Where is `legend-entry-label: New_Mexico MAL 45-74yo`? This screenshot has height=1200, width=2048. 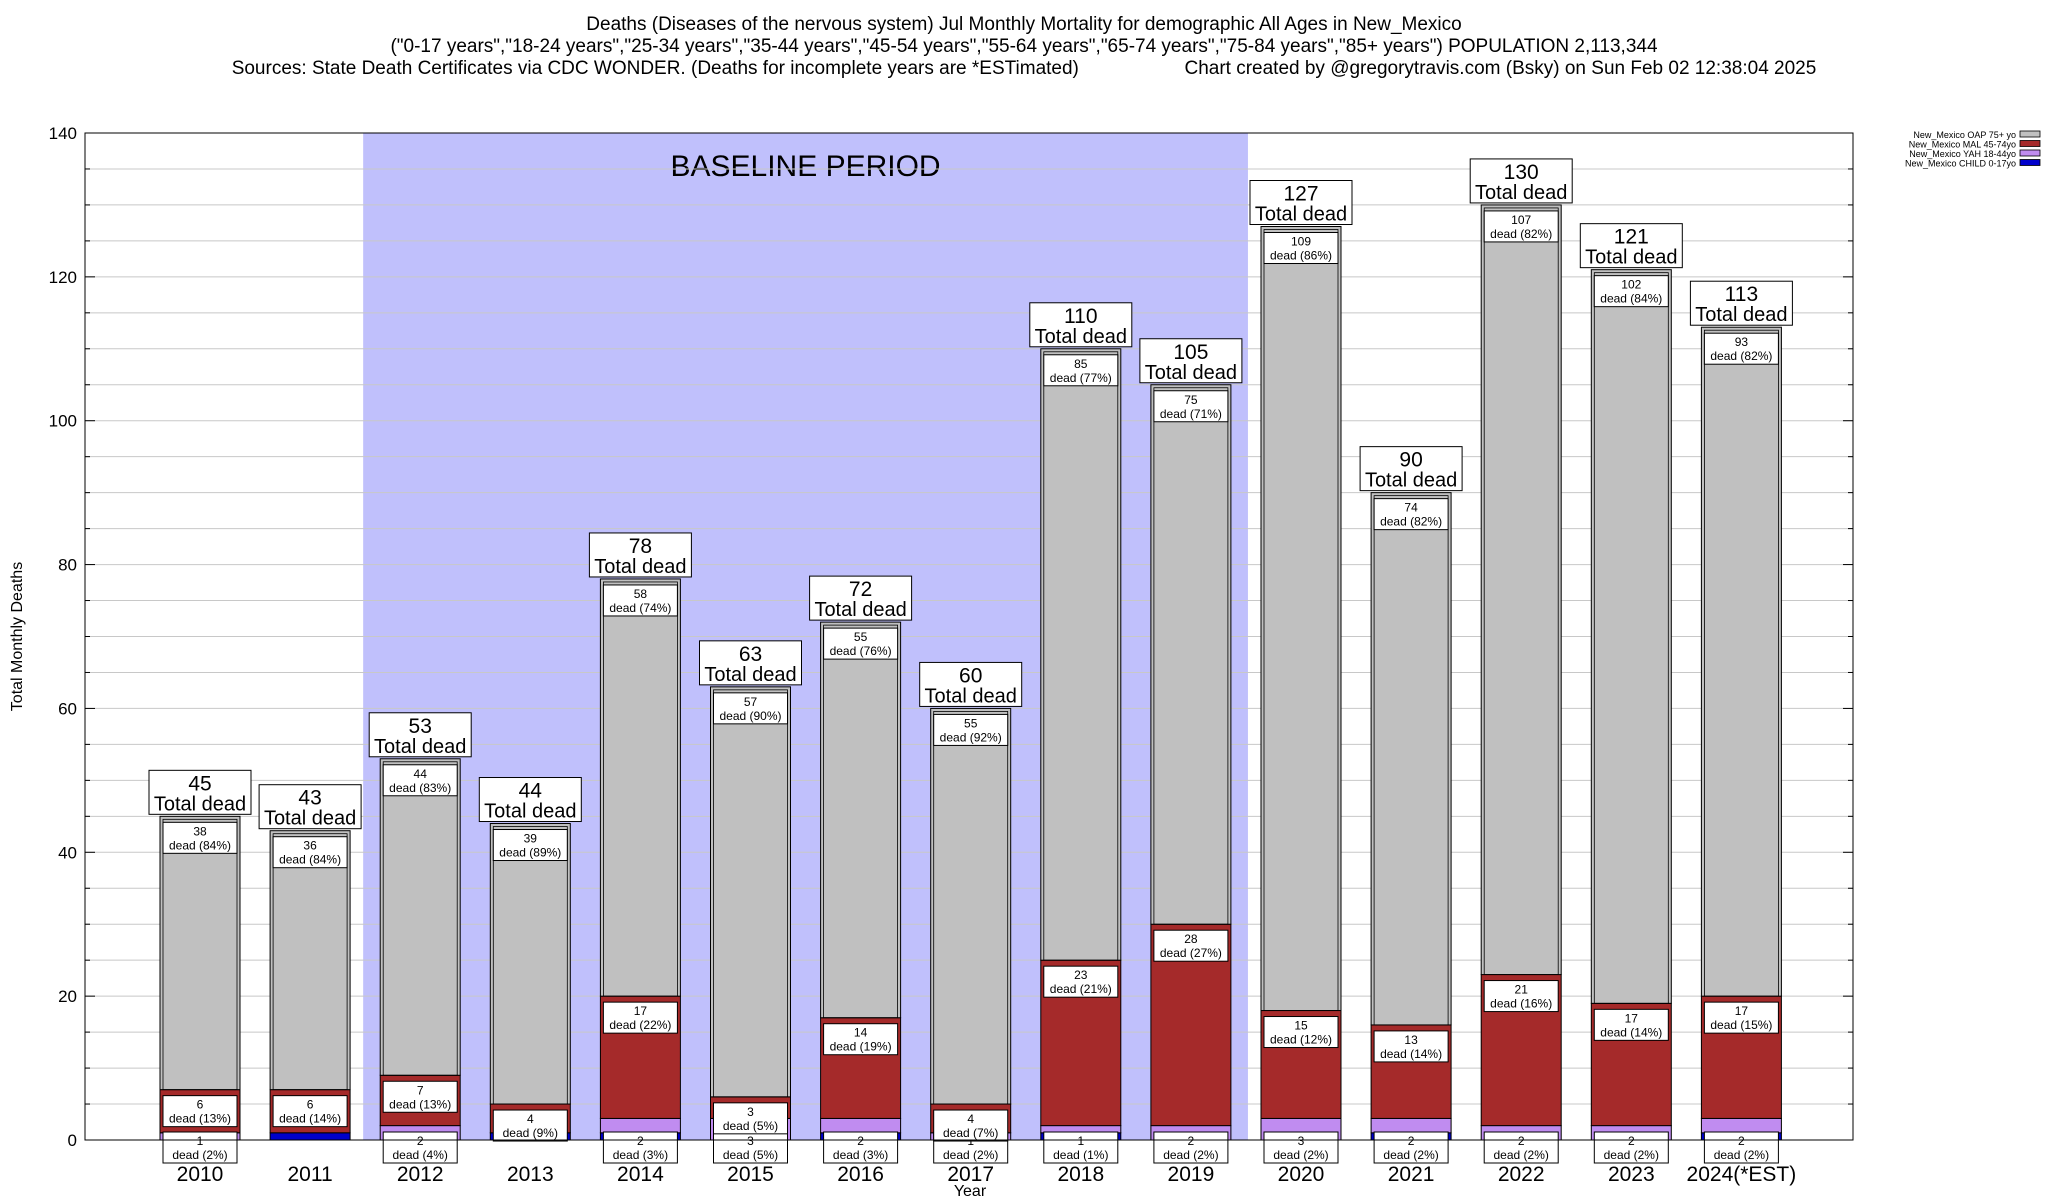 legend-entry-label: New_Mexico MAL 45-74yo is located at coordinates (1962, 145).